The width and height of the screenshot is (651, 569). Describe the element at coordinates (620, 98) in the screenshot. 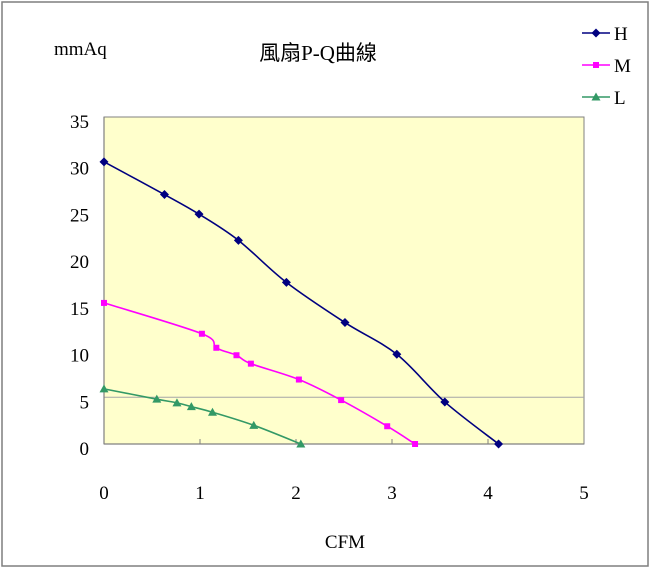

I see `legend-label-l: L` at that location.